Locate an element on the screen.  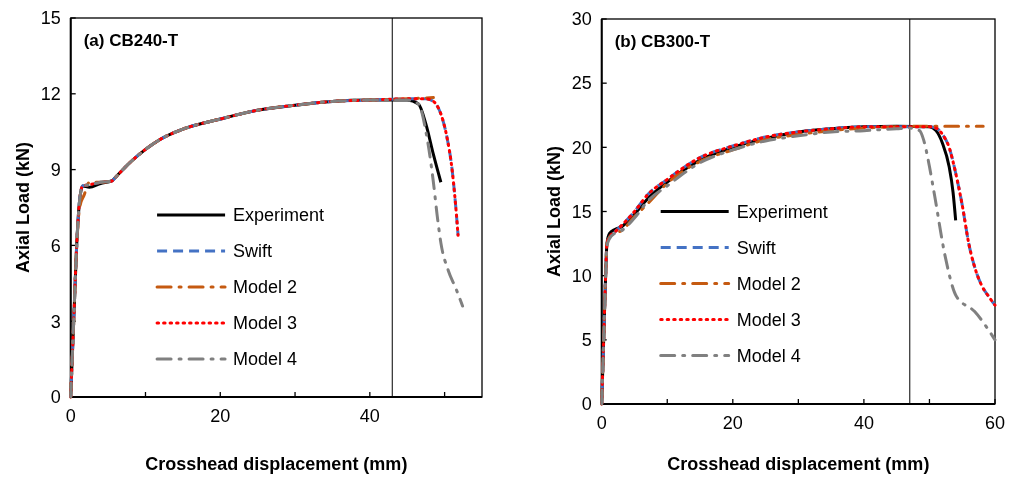
y-tick-label: 5 is located at coordinates (586, 340).